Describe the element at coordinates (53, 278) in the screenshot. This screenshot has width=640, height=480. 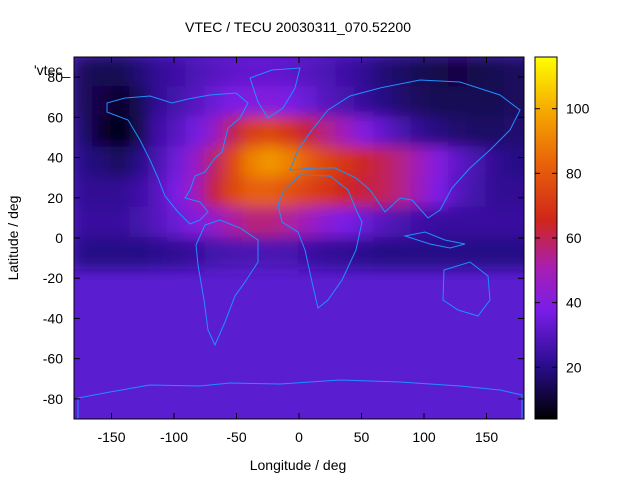
I see `y-tick-label: -20` at that location.